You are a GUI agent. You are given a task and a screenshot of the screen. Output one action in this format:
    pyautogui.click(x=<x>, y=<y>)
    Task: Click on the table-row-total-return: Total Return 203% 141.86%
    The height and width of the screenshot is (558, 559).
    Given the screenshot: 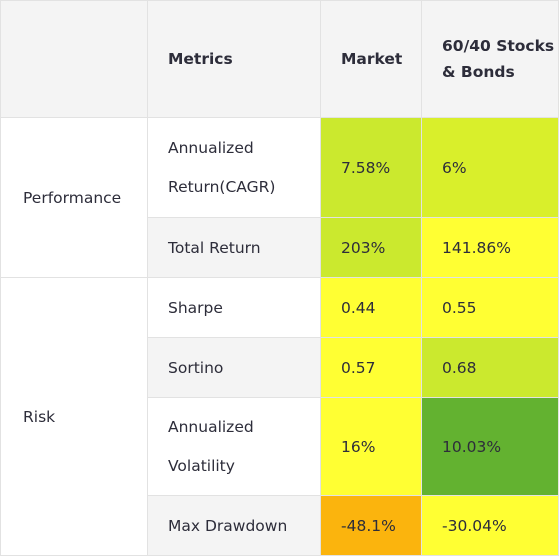 What is the action you would take?
    pyautogui.click(x=280, y=247)
    